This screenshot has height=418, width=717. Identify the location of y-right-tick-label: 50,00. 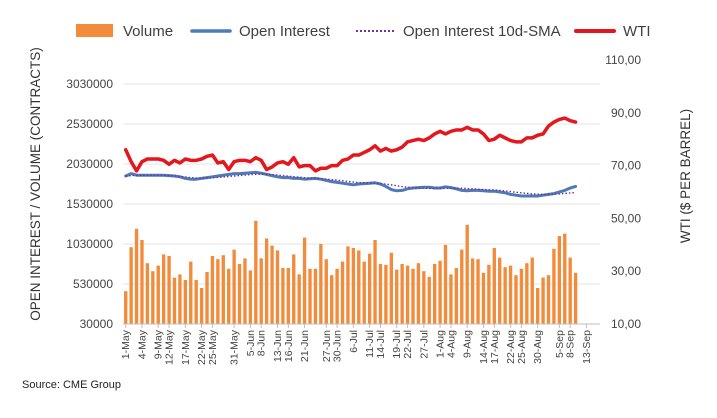
(626, 218).